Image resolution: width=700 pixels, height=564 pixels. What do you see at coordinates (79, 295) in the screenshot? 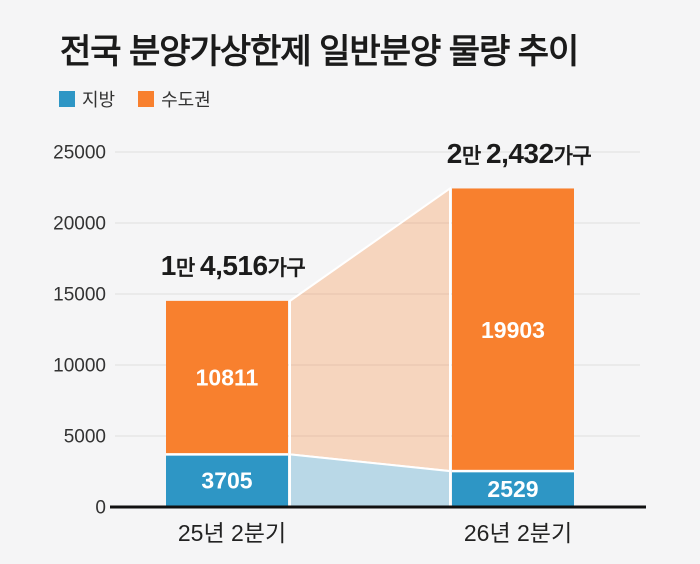
I see `y-axis-label-15000: 15000` at bounding box center [79, 295].